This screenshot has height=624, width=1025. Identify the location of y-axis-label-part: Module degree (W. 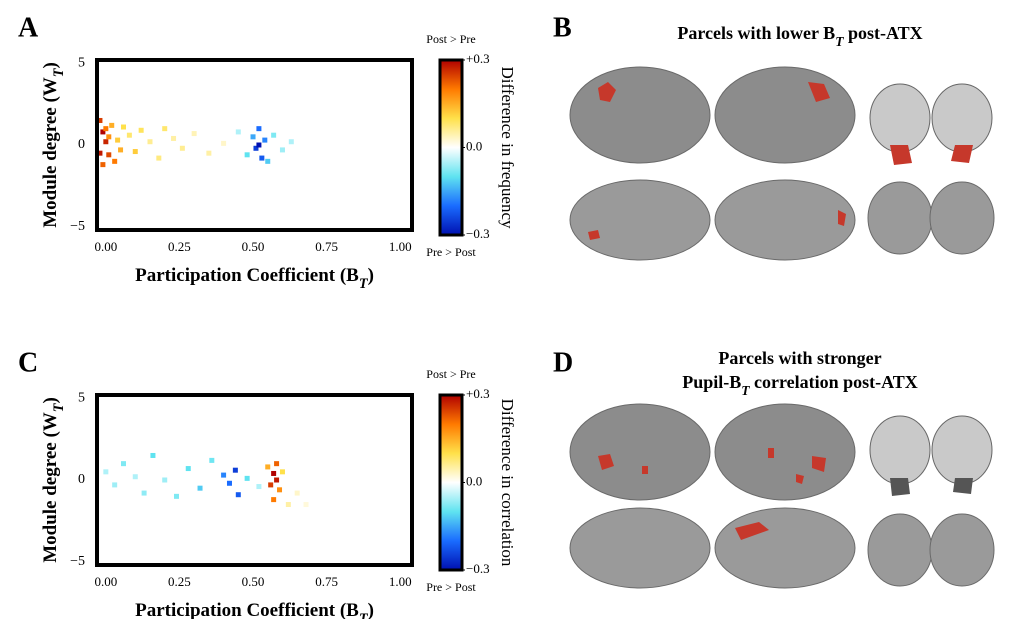
(50, 487).